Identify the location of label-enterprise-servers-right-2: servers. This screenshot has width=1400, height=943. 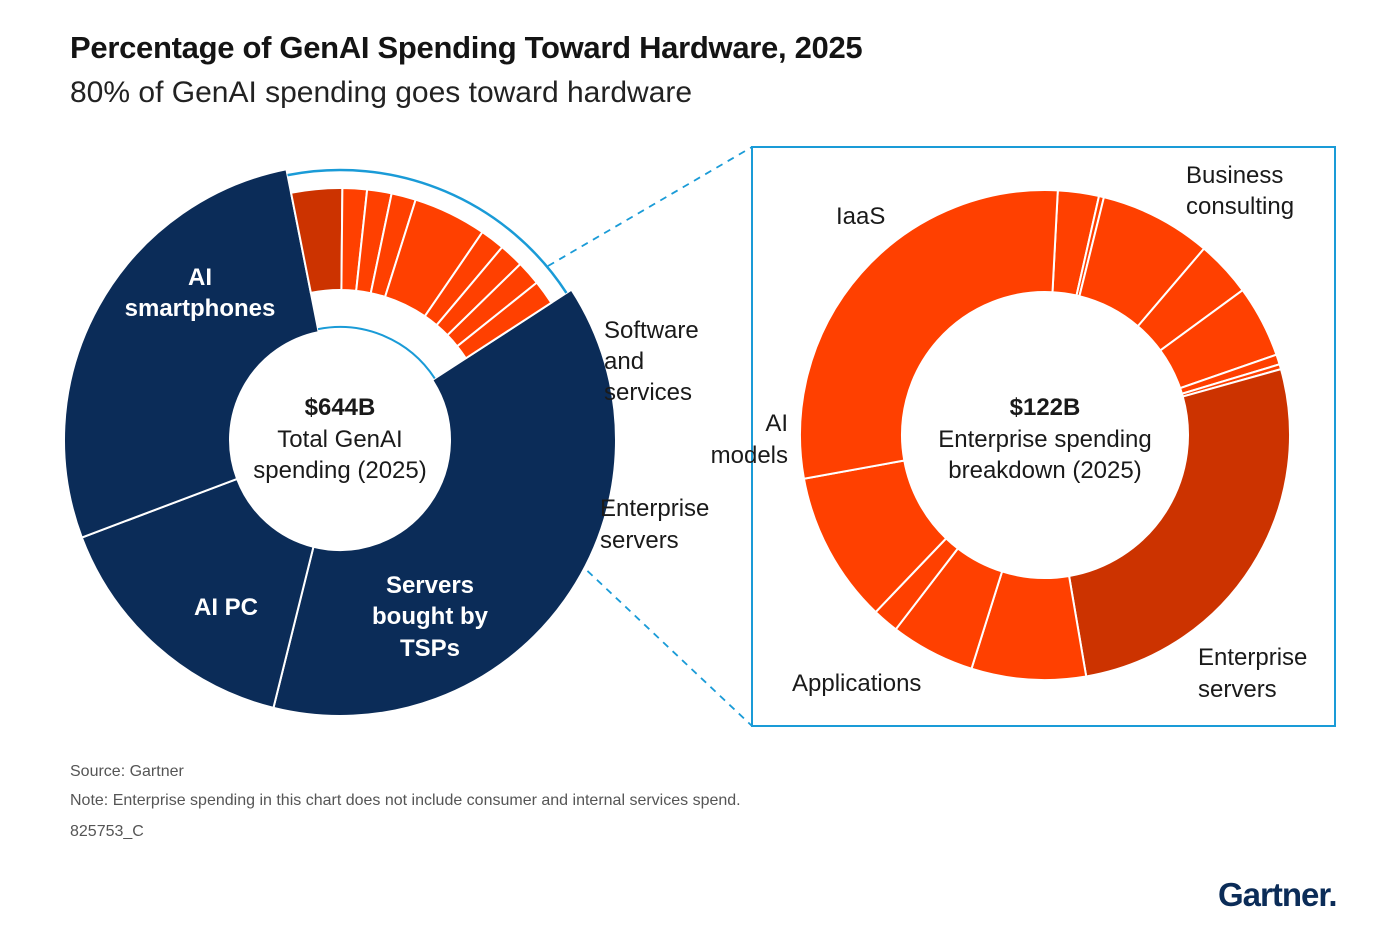
(1237, 689).